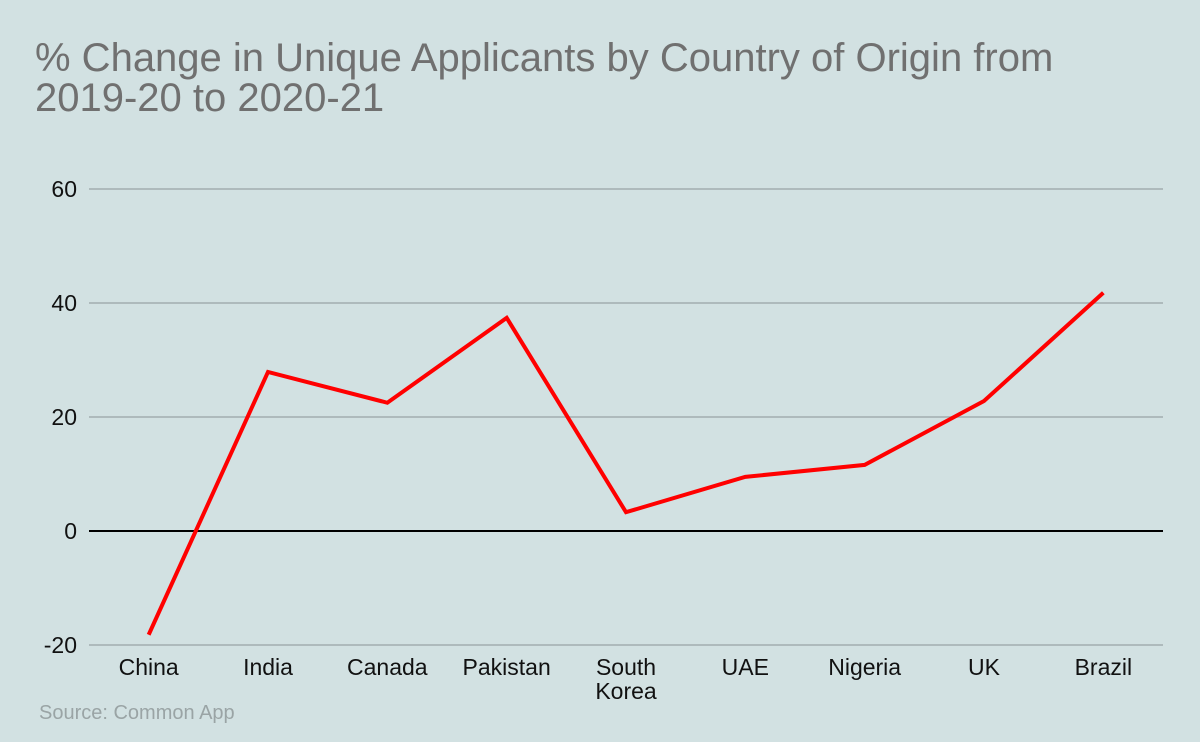  What do you see at coordinates (64, 417) in the screenshot?
I see `y-tick-label: 20` at bounding box center [64, 417].